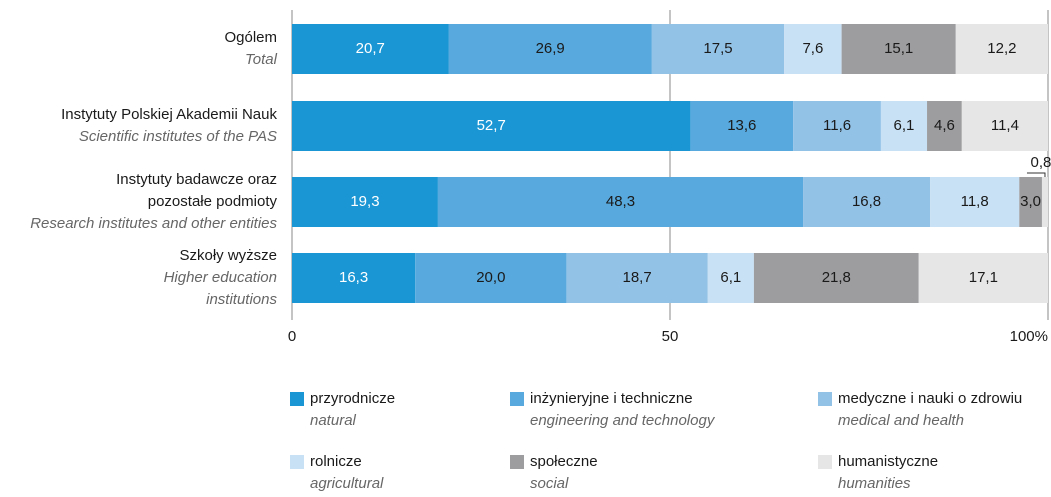 The height and width of the screenshot is (497, 1051). I want to click on legend-label: społeczne, so click(564, 461).